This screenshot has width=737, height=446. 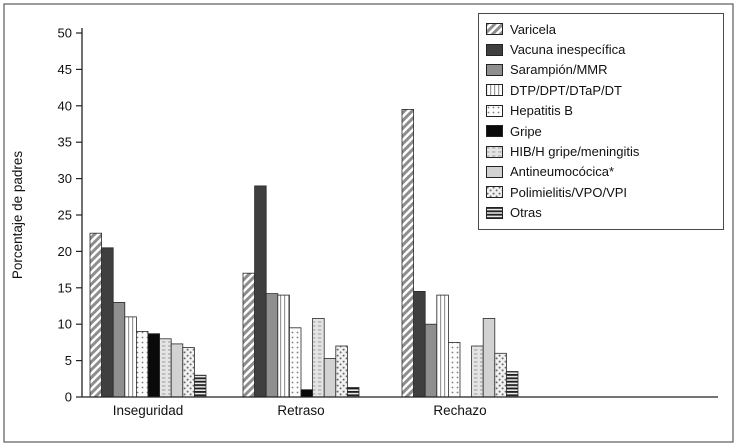 I want to click on legend-item: DTP/DPT/DTaP/DT, so click(x=601, y=90).